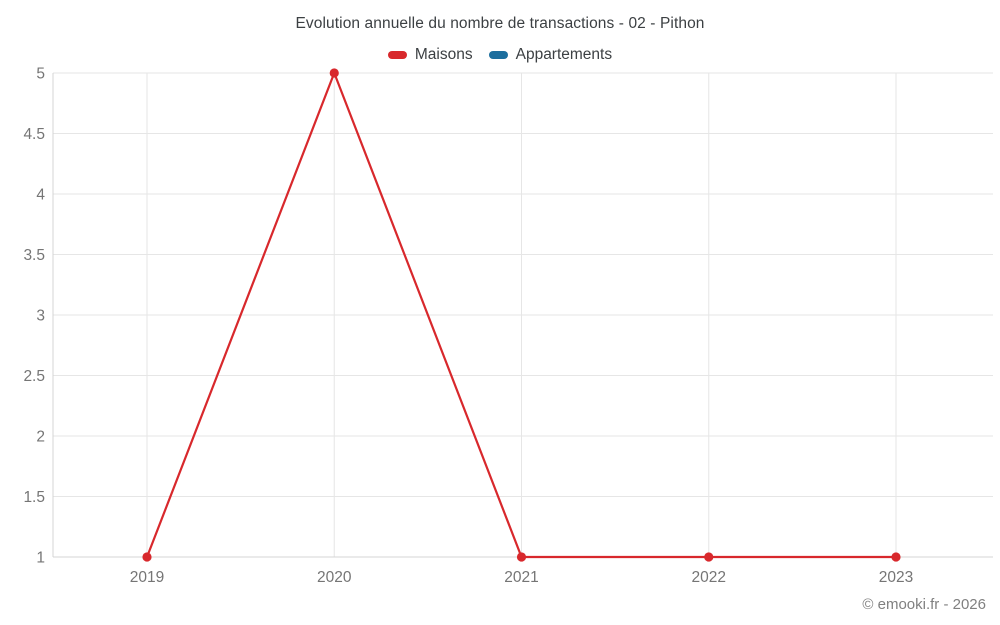  What do you see at coordinates (334, 577) in the screenshot?
I see `x-tick-label: 2020` at bounding box center [334, 577].